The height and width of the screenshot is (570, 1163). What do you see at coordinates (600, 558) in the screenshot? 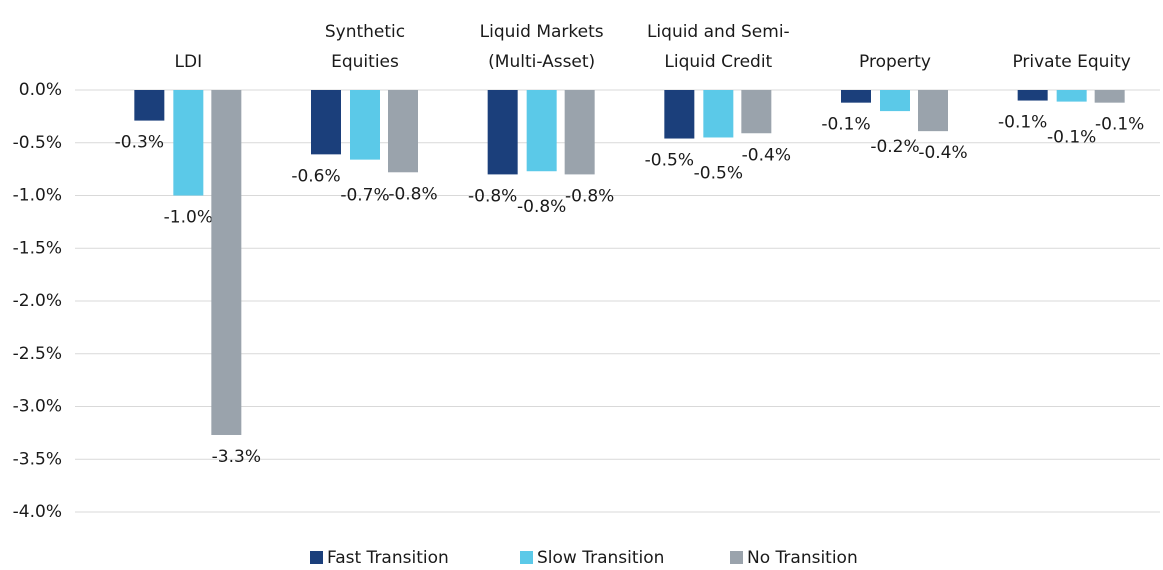
I see `legend-label: Slow Transition` at bounding box center [600, 558].